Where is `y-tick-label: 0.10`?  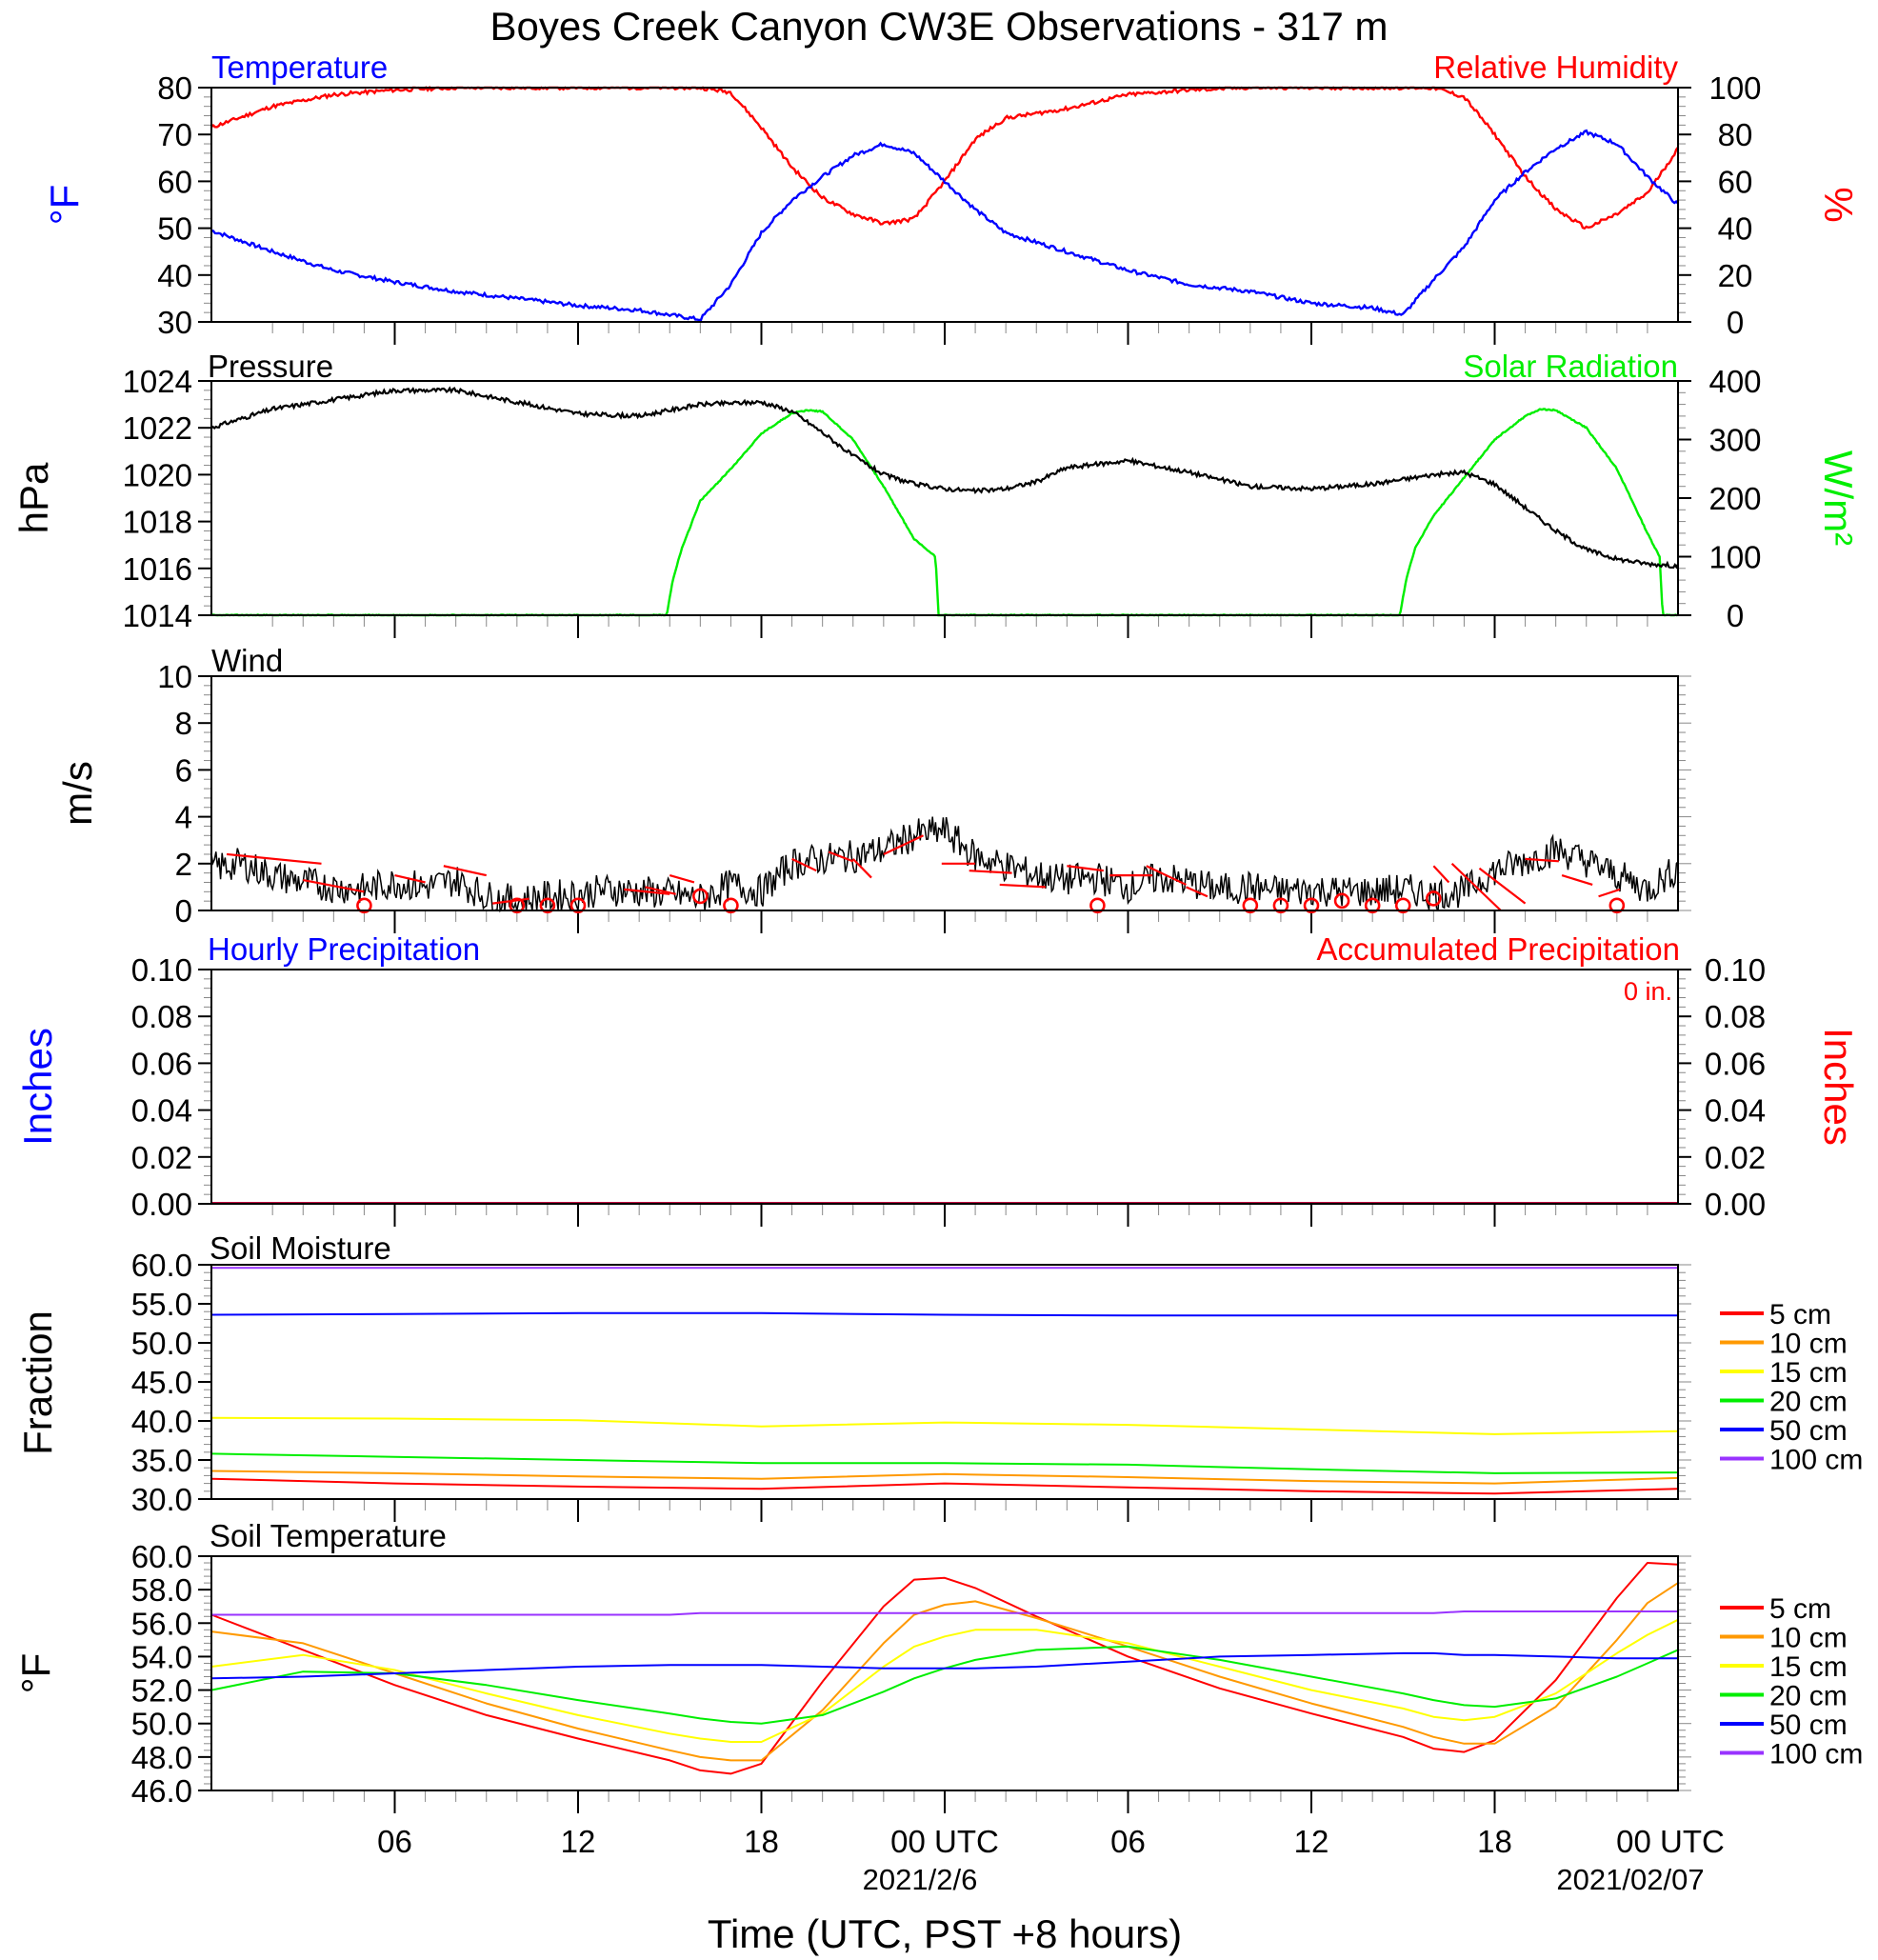
y-tick-label: 0.10 is located at coordinates (161, 970).